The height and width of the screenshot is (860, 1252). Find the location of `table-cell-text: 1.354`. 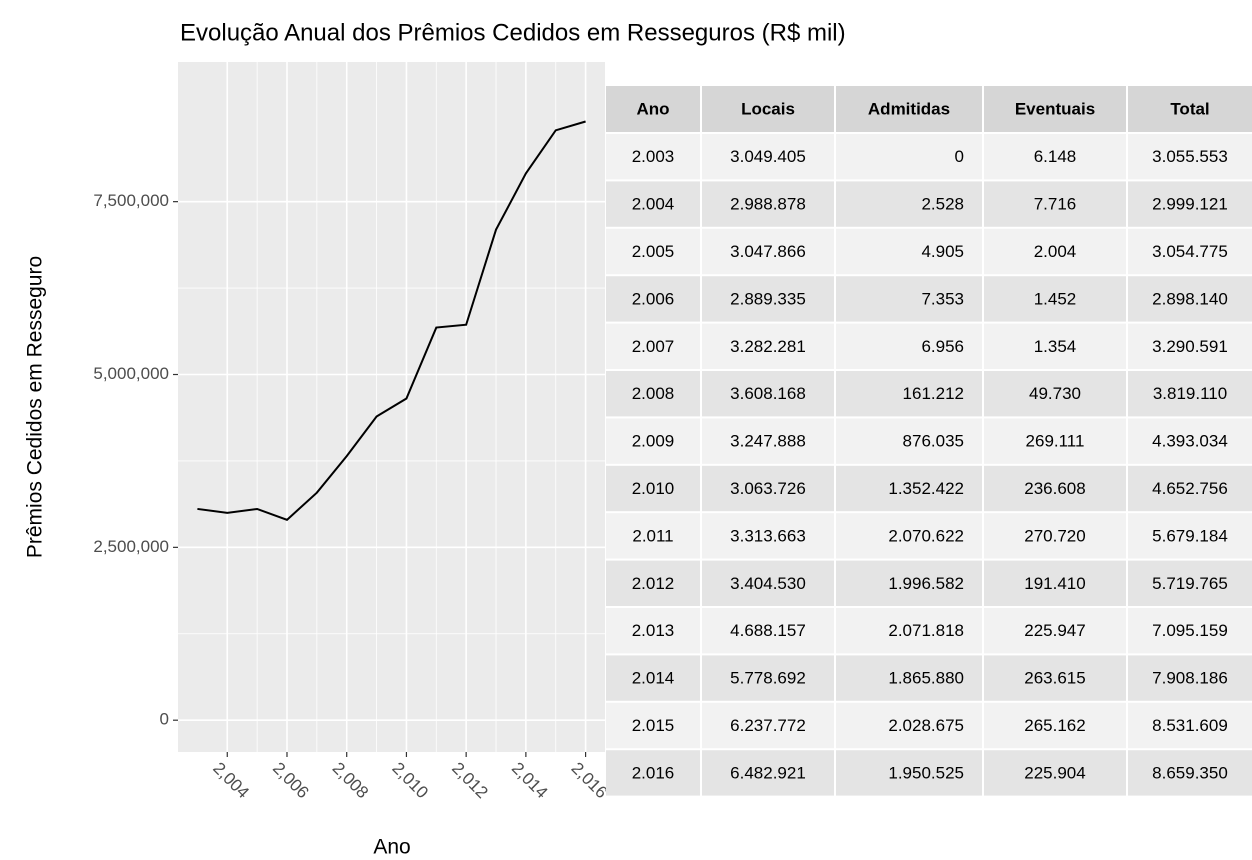

table-cell-text: 1.354 is located at coordinates (1055, 346).